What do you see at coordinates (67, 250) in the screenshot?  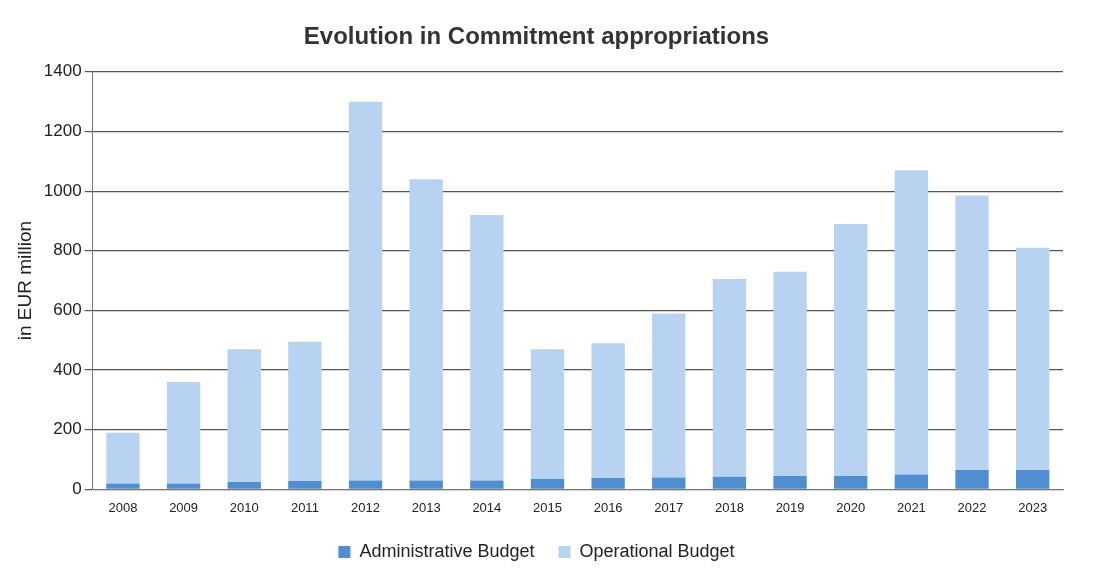 I see `y-tick-label: 800` at bounding box center [67, 250].